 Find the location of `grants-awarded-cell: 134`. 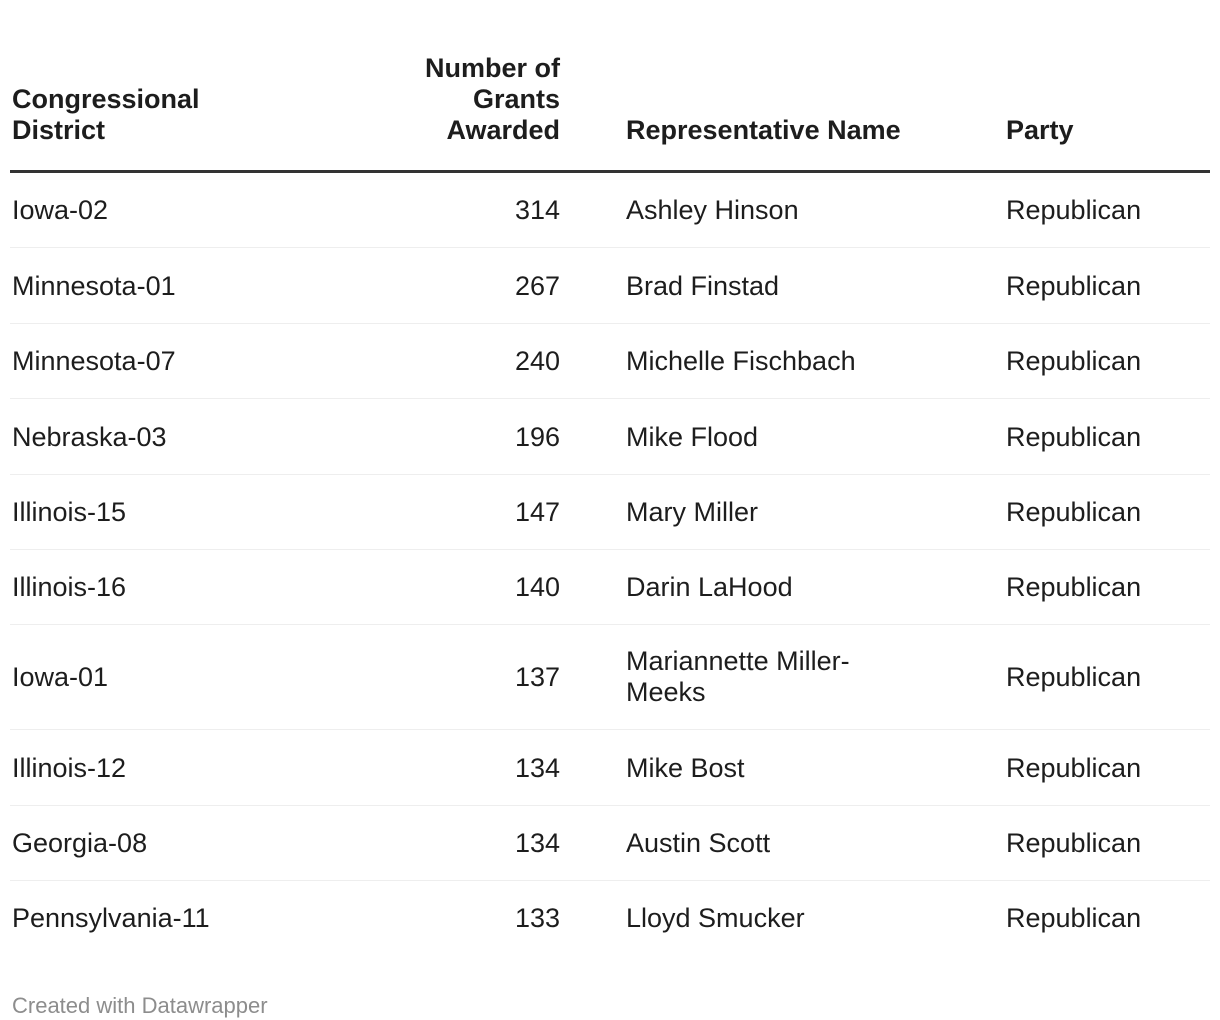

grants-awarded-cell: 134 is located at coordinates (455, 843).